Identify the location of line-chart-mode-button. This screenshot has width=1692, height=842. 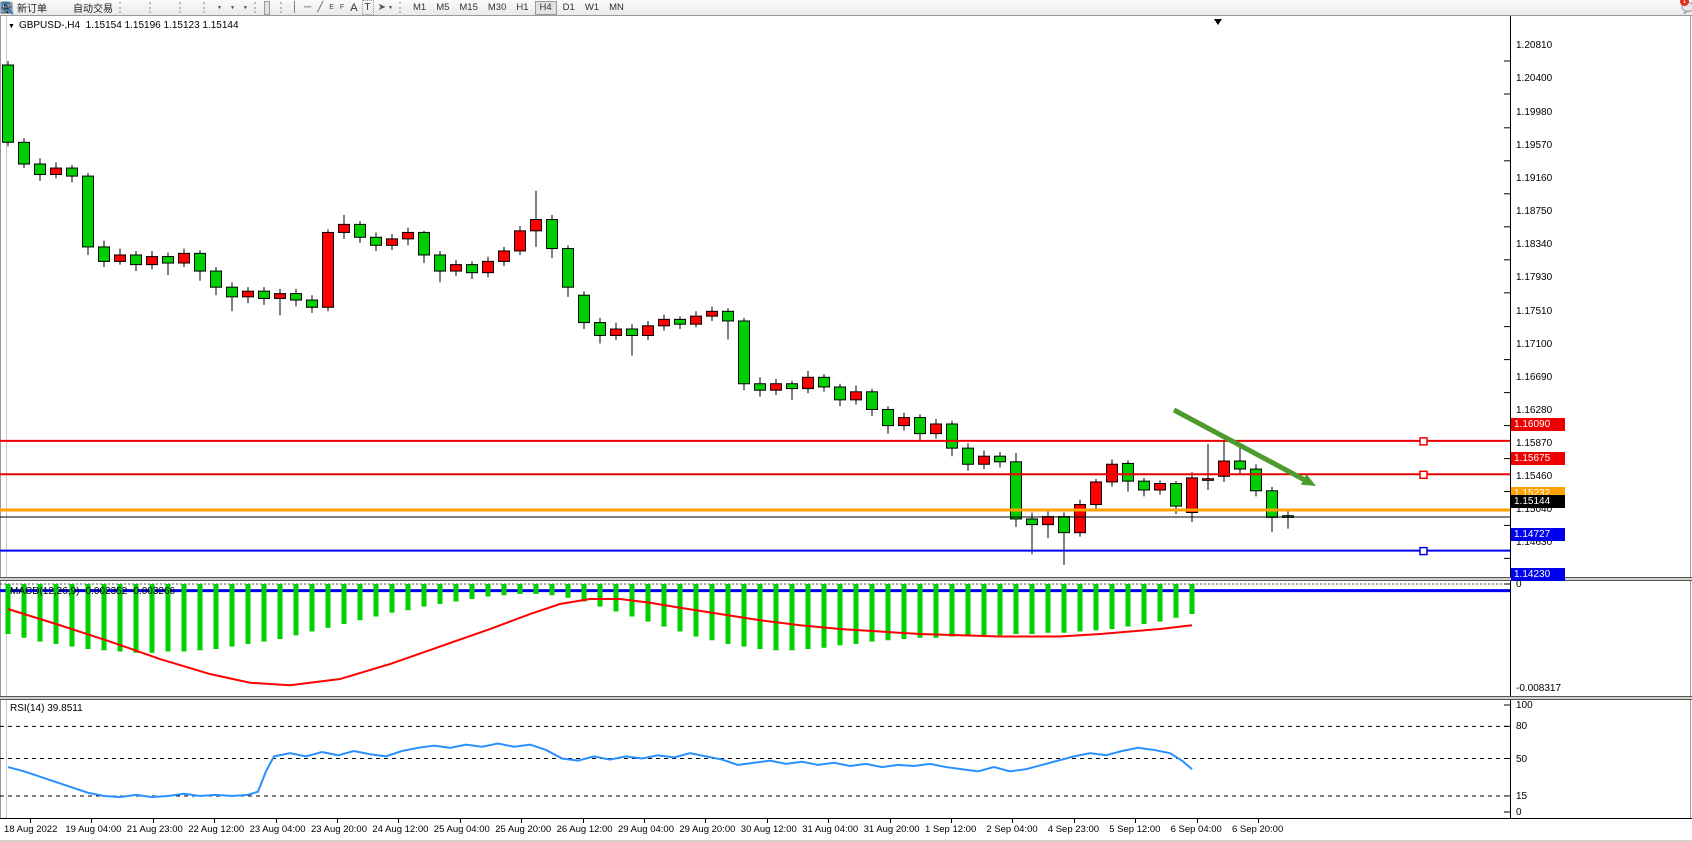
(72, 7).